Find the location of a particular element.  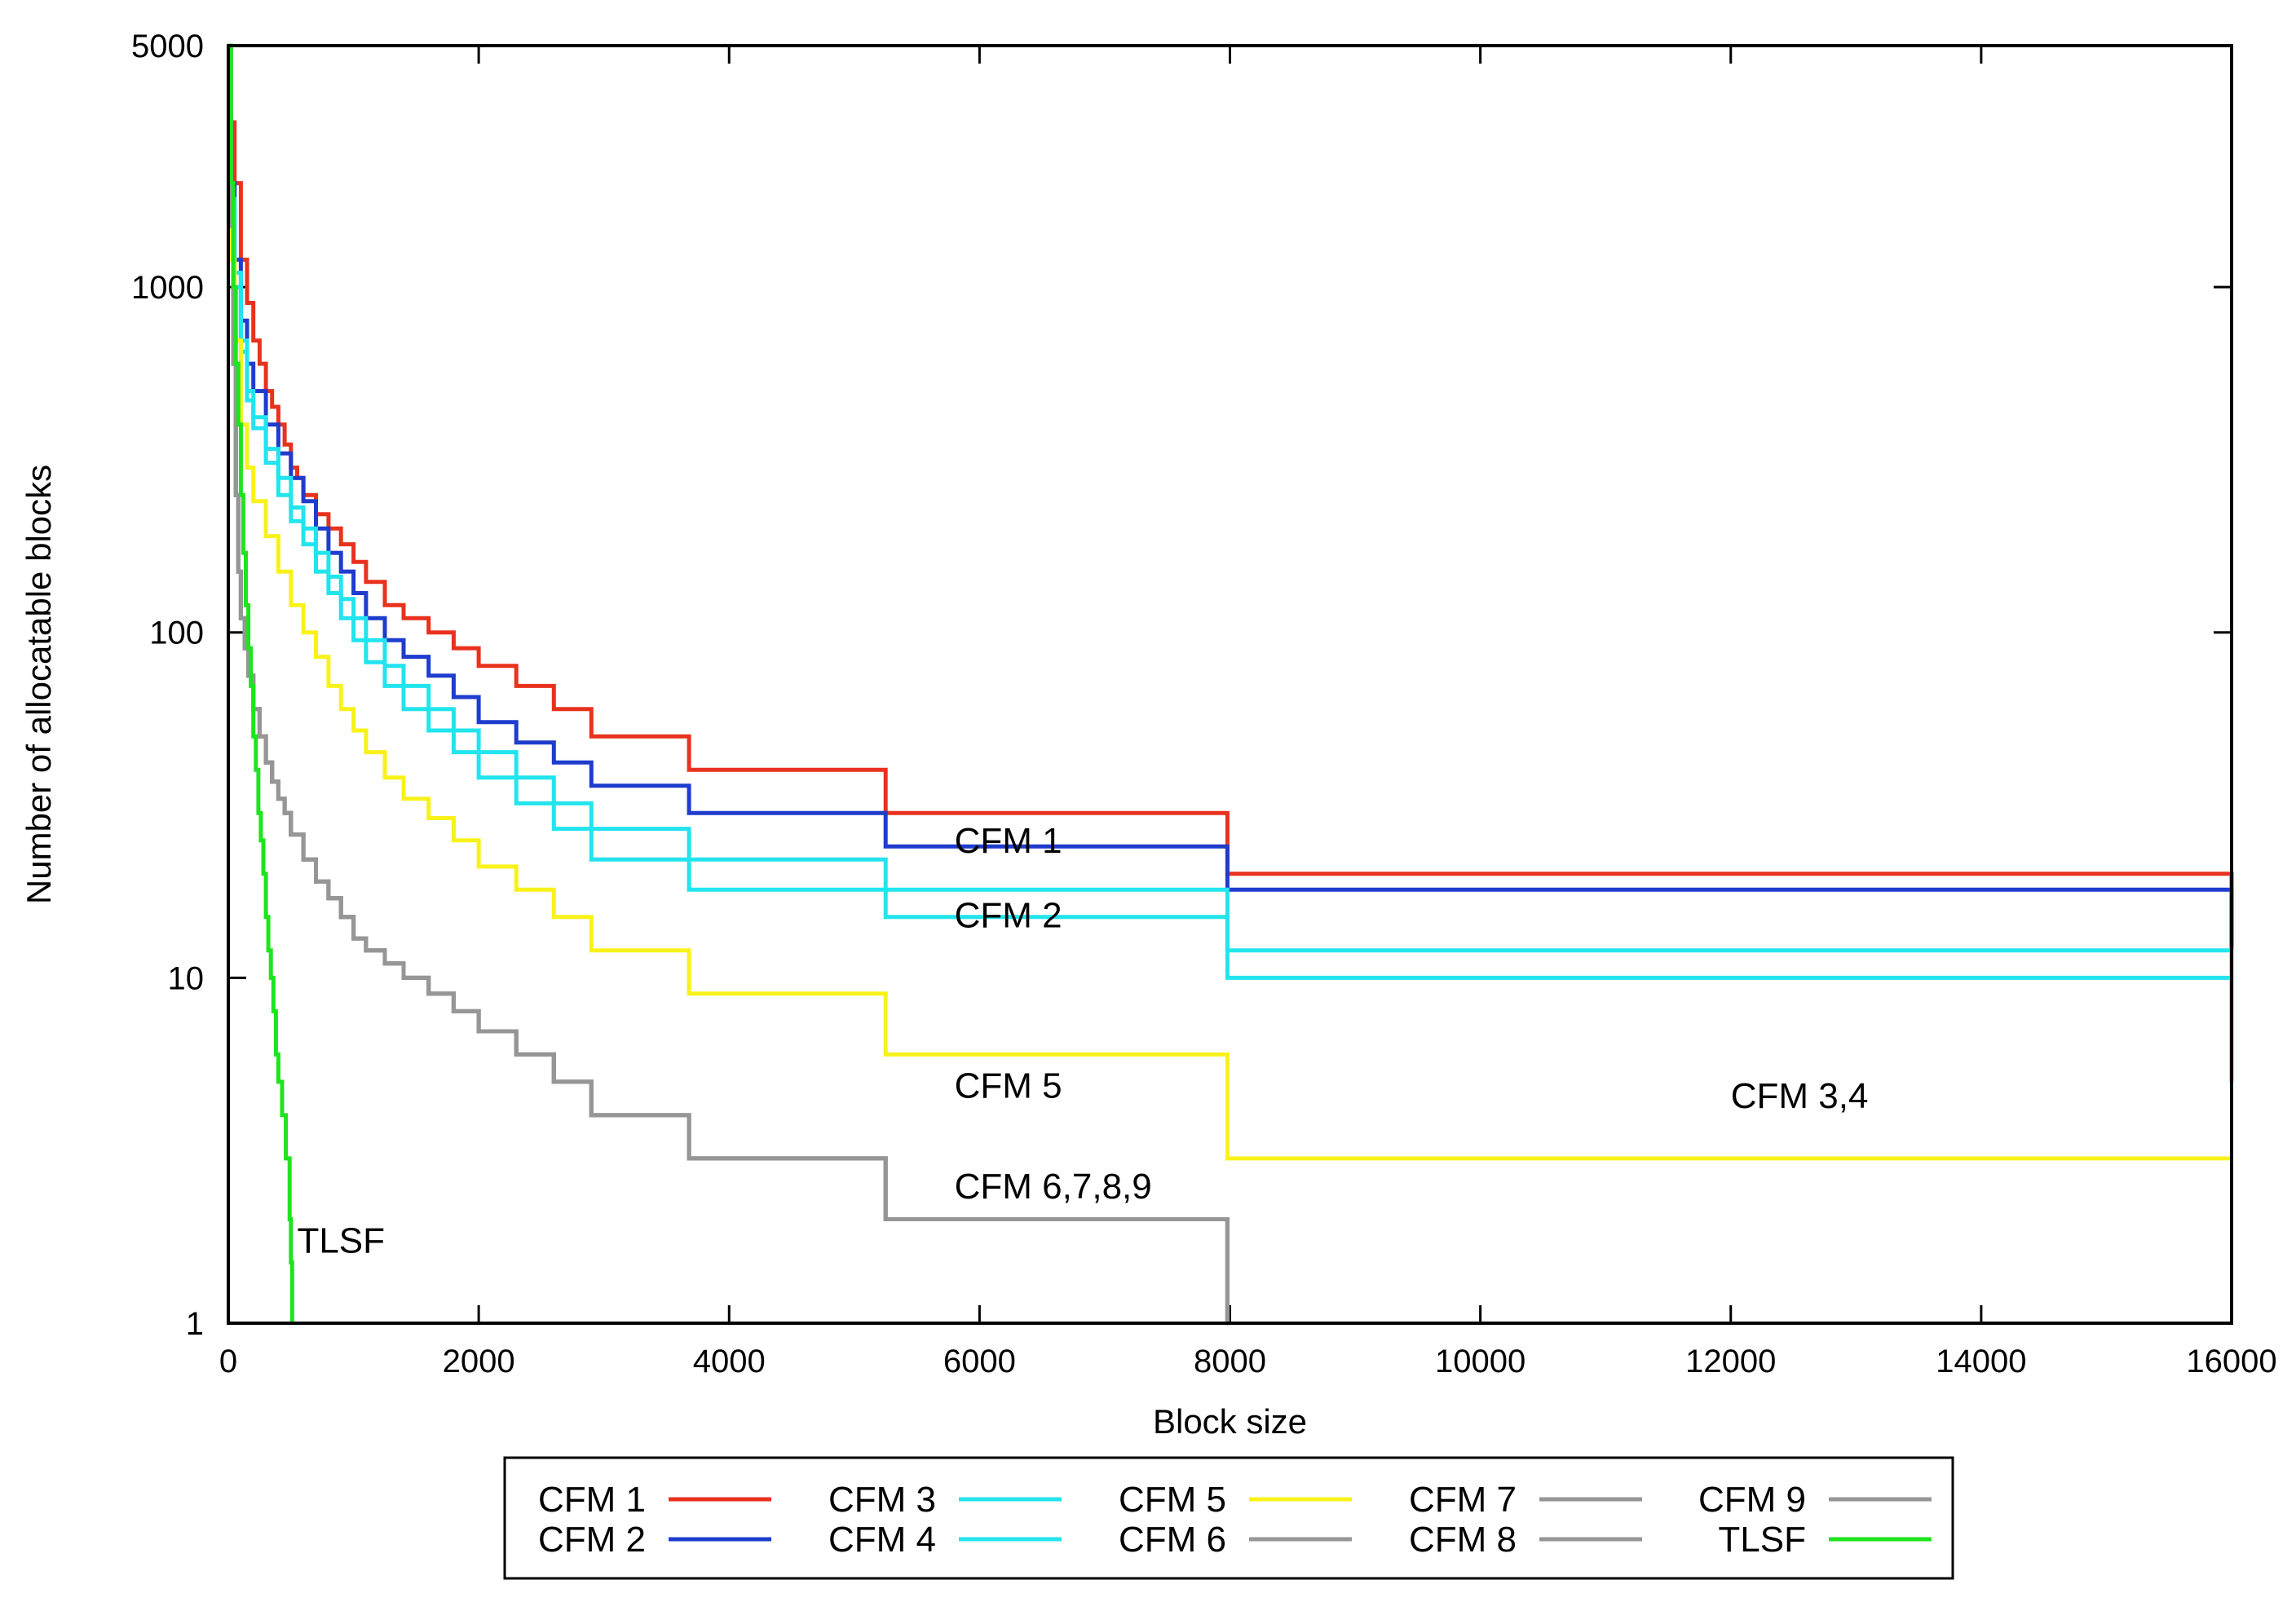

series-annotation: CFM 2 is located at coordinates (1008, 915).